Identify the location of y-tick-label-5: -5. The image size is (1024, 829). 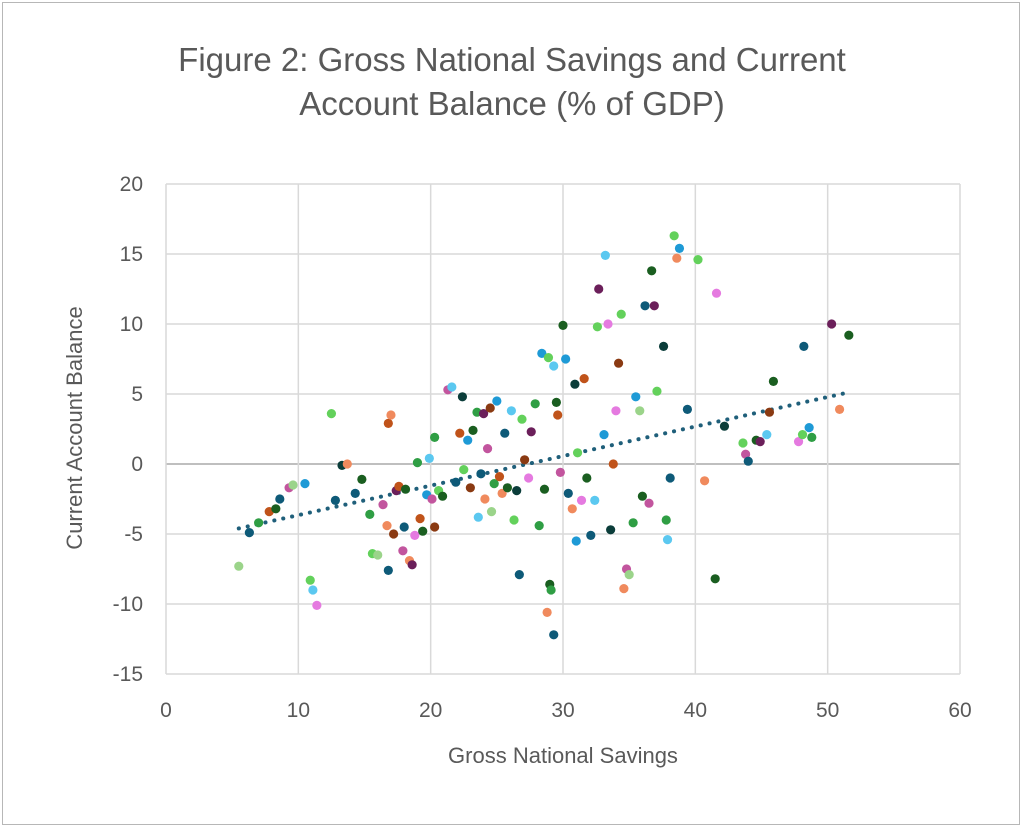
(133, 534).